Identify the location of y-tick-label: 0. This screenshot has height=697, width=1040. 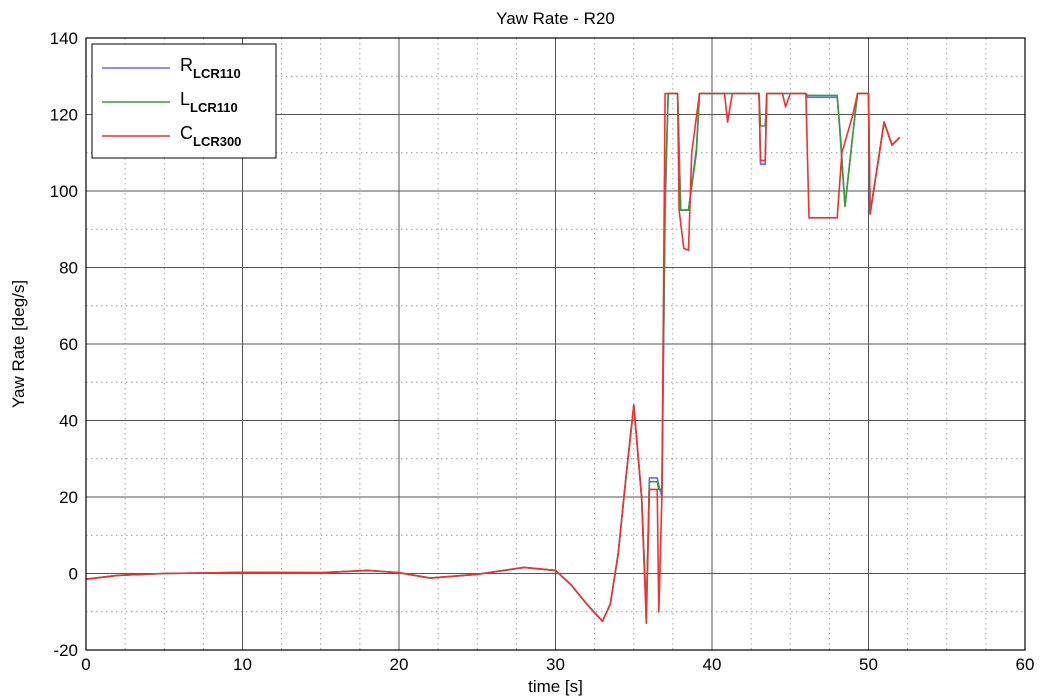
(73, 574).